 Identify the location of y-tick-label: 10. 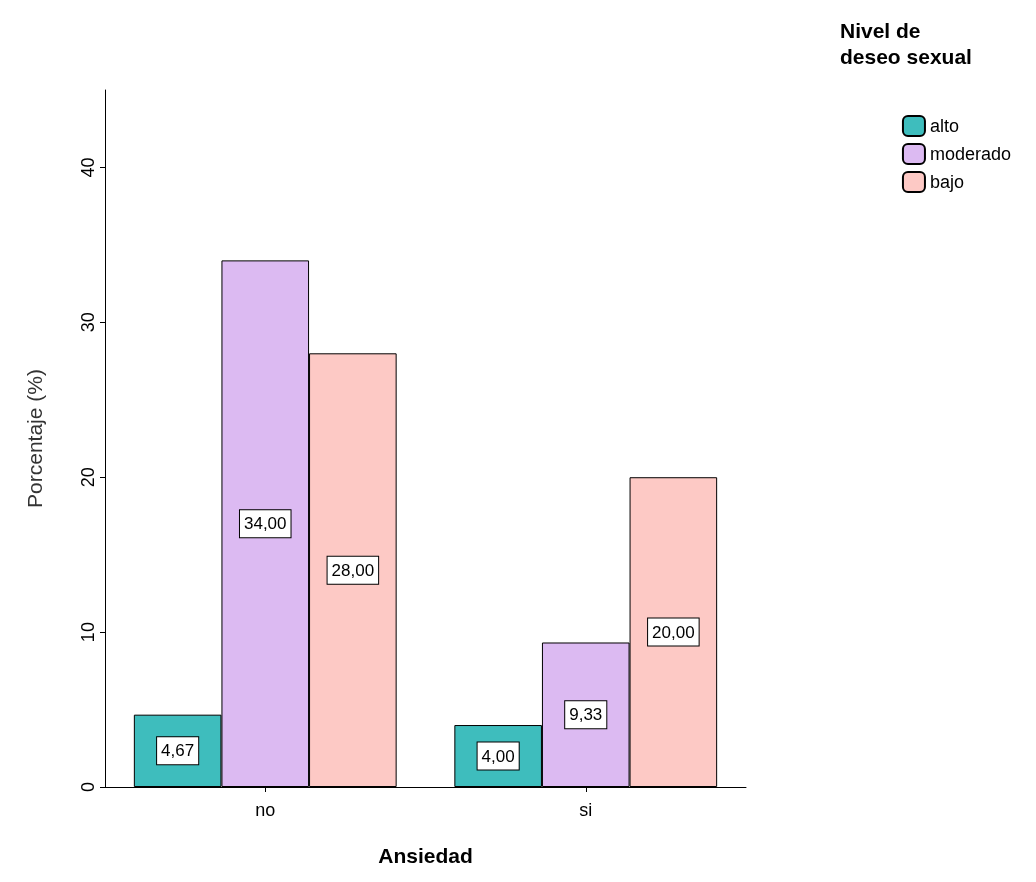
(88, 632).